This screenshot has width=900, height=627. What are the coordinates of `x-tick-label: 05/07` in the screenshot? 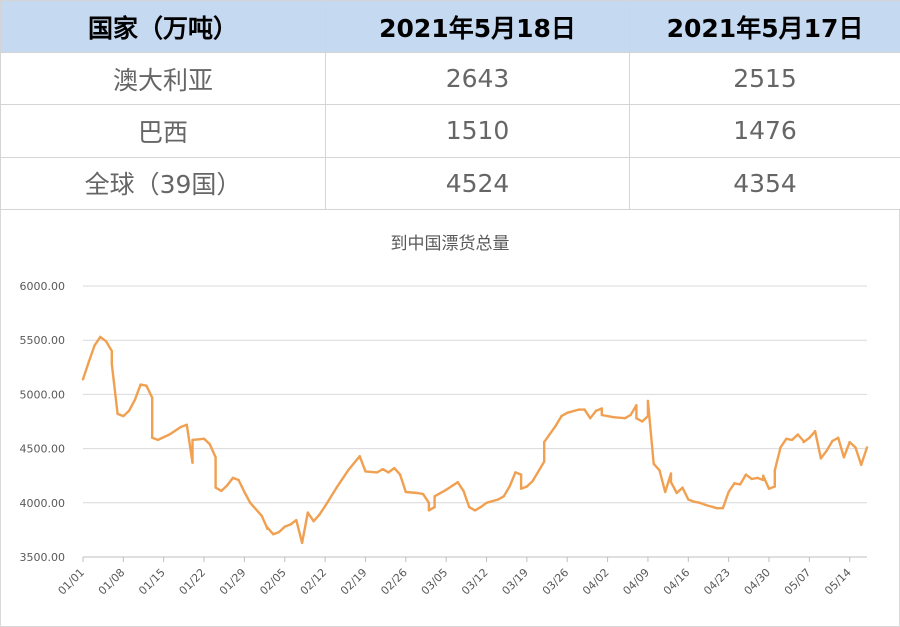 It's located at (798, 582).